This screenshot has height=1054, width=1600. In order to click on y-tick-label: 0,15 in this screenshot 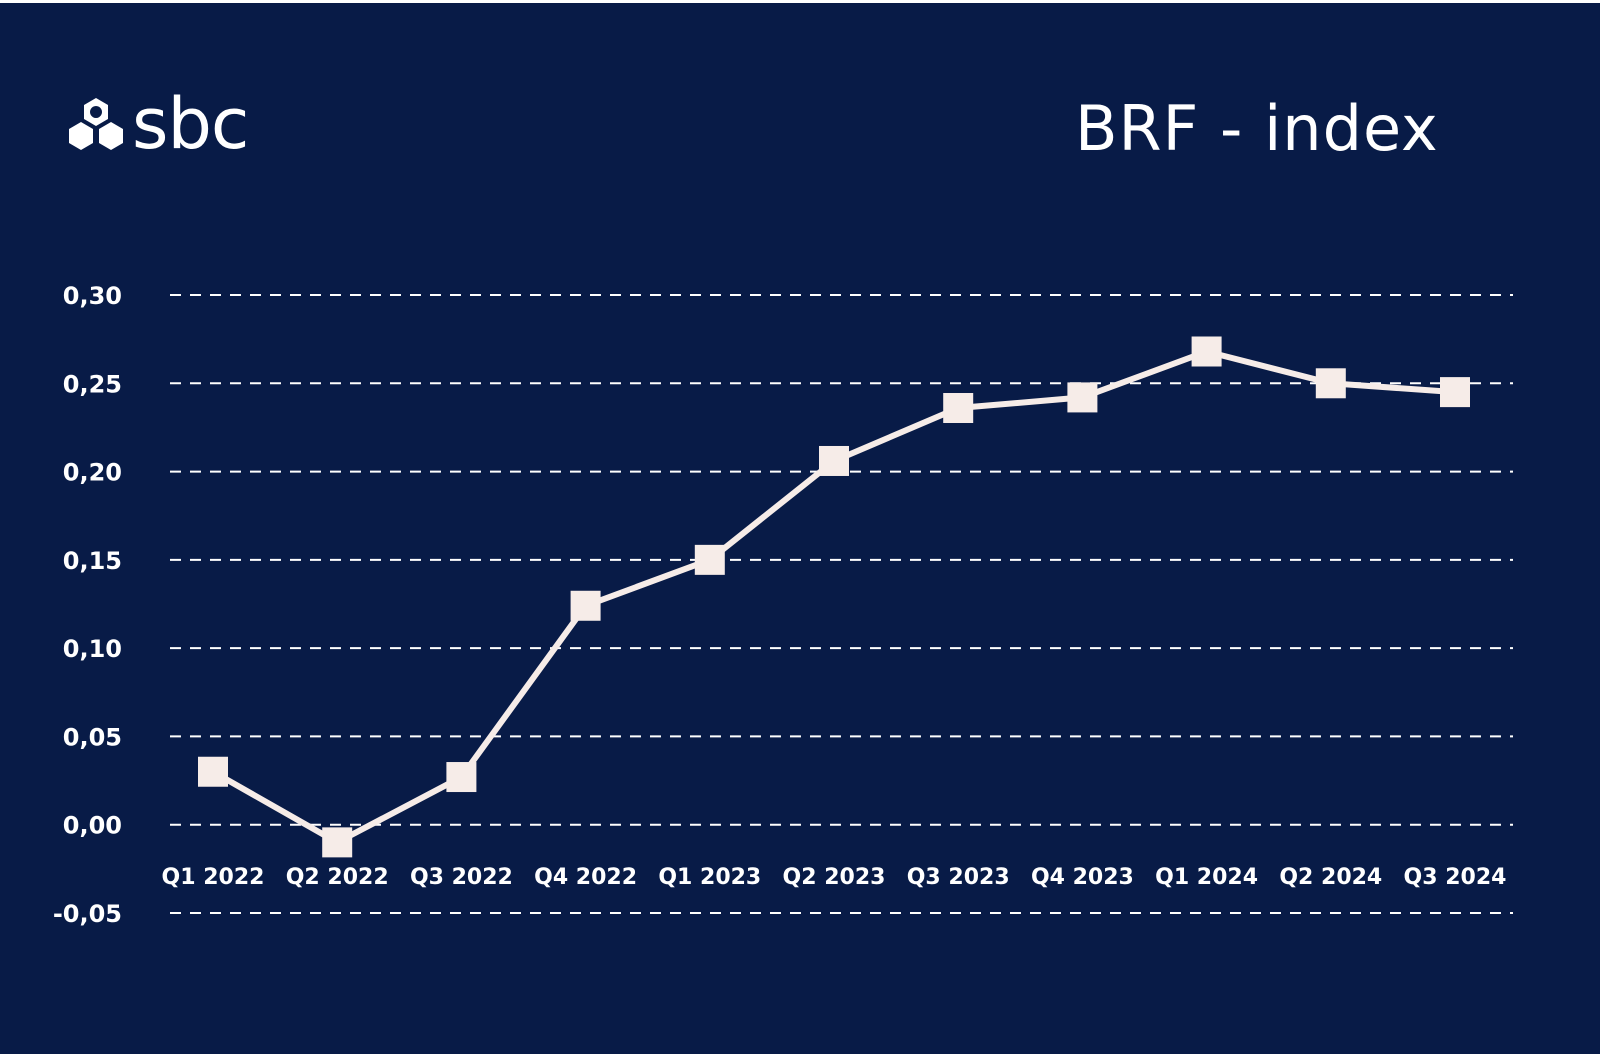, I will do `click(92, 561)`.